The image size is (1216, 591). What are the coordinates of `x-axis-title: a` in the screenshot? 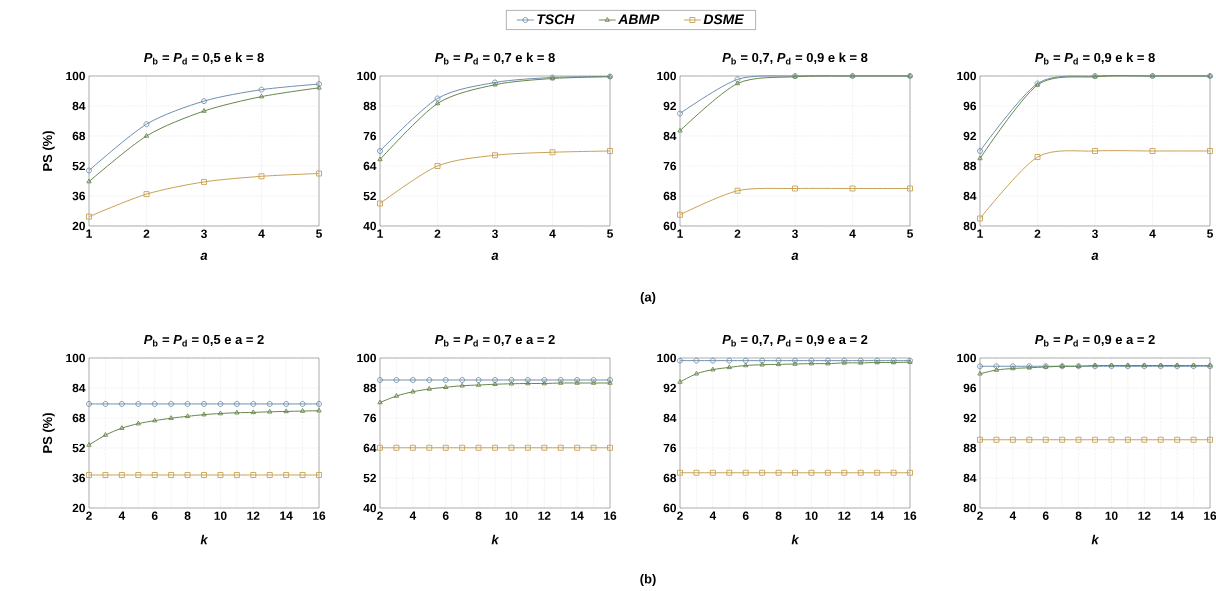 It's located at (1095, 256).